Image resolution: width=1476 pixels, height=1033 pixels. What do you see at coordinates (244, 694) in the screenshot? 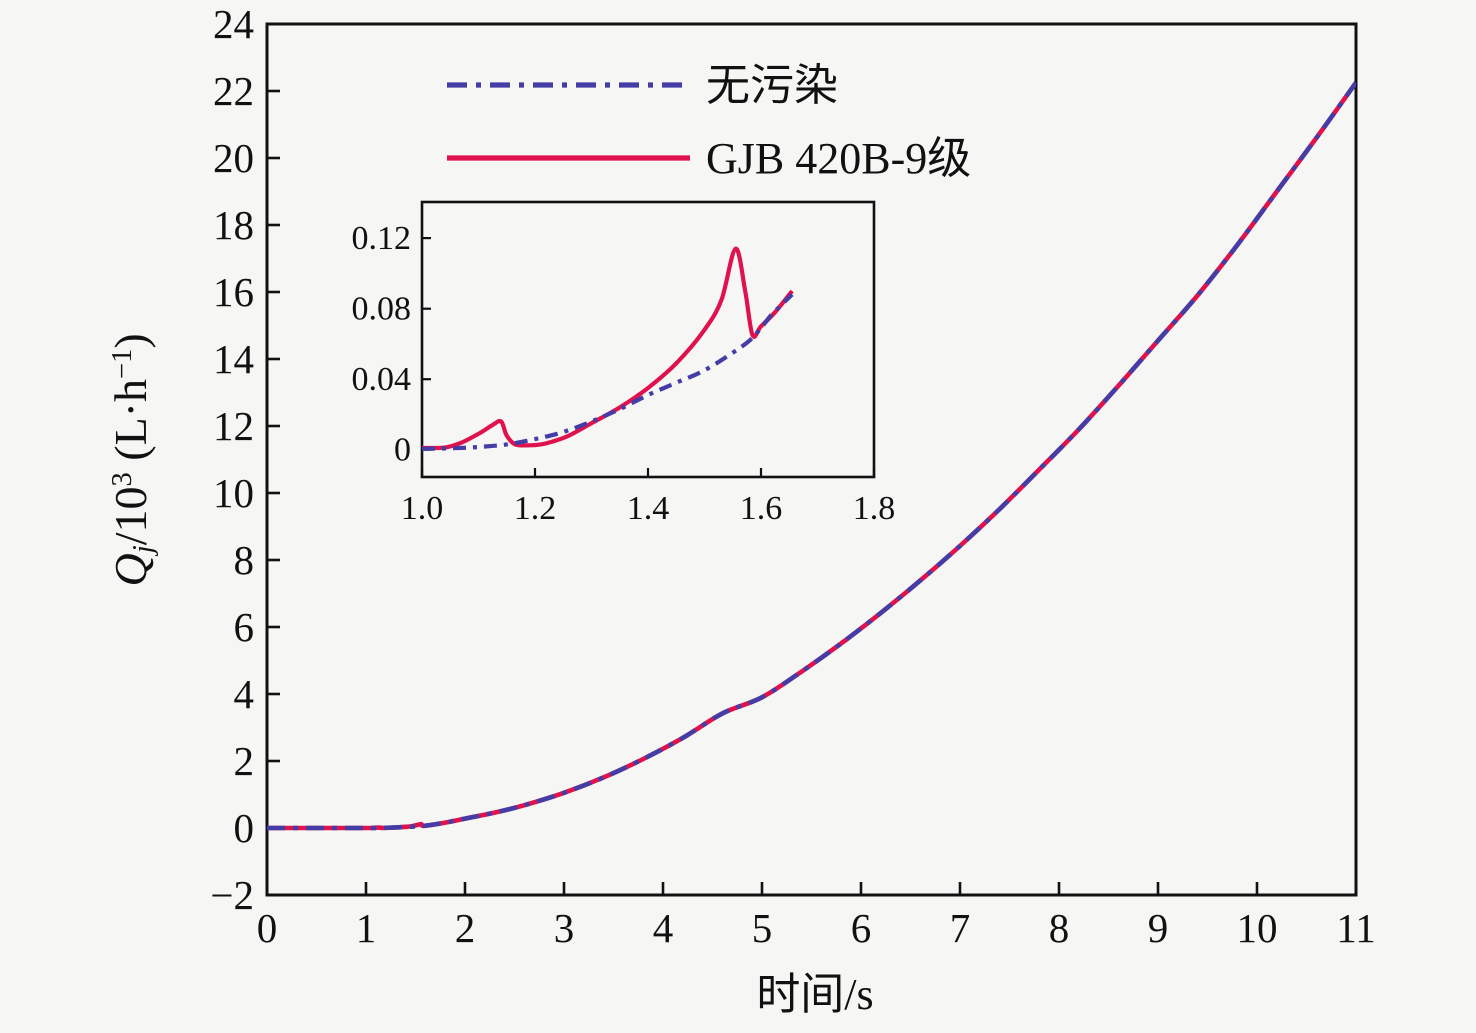
I see `main-y-tick-label: 4` at bounding box center [244, 694].